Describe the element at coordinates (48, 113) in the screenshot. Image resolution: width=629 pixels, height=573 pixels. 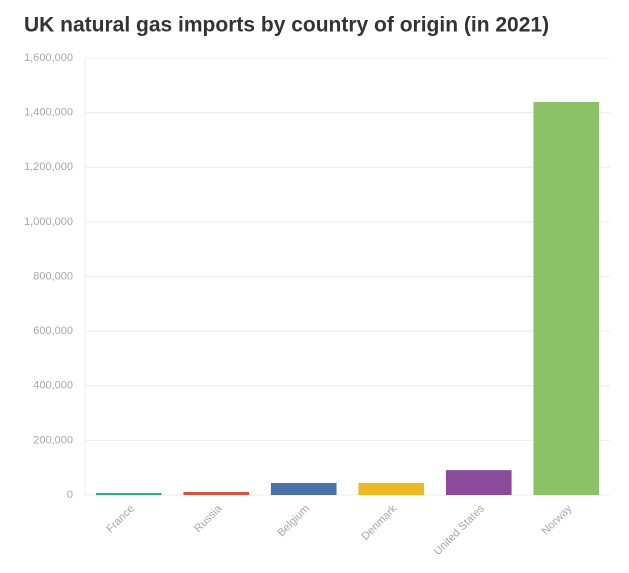
I see `y-tick-label: 1,400,000` at that location.